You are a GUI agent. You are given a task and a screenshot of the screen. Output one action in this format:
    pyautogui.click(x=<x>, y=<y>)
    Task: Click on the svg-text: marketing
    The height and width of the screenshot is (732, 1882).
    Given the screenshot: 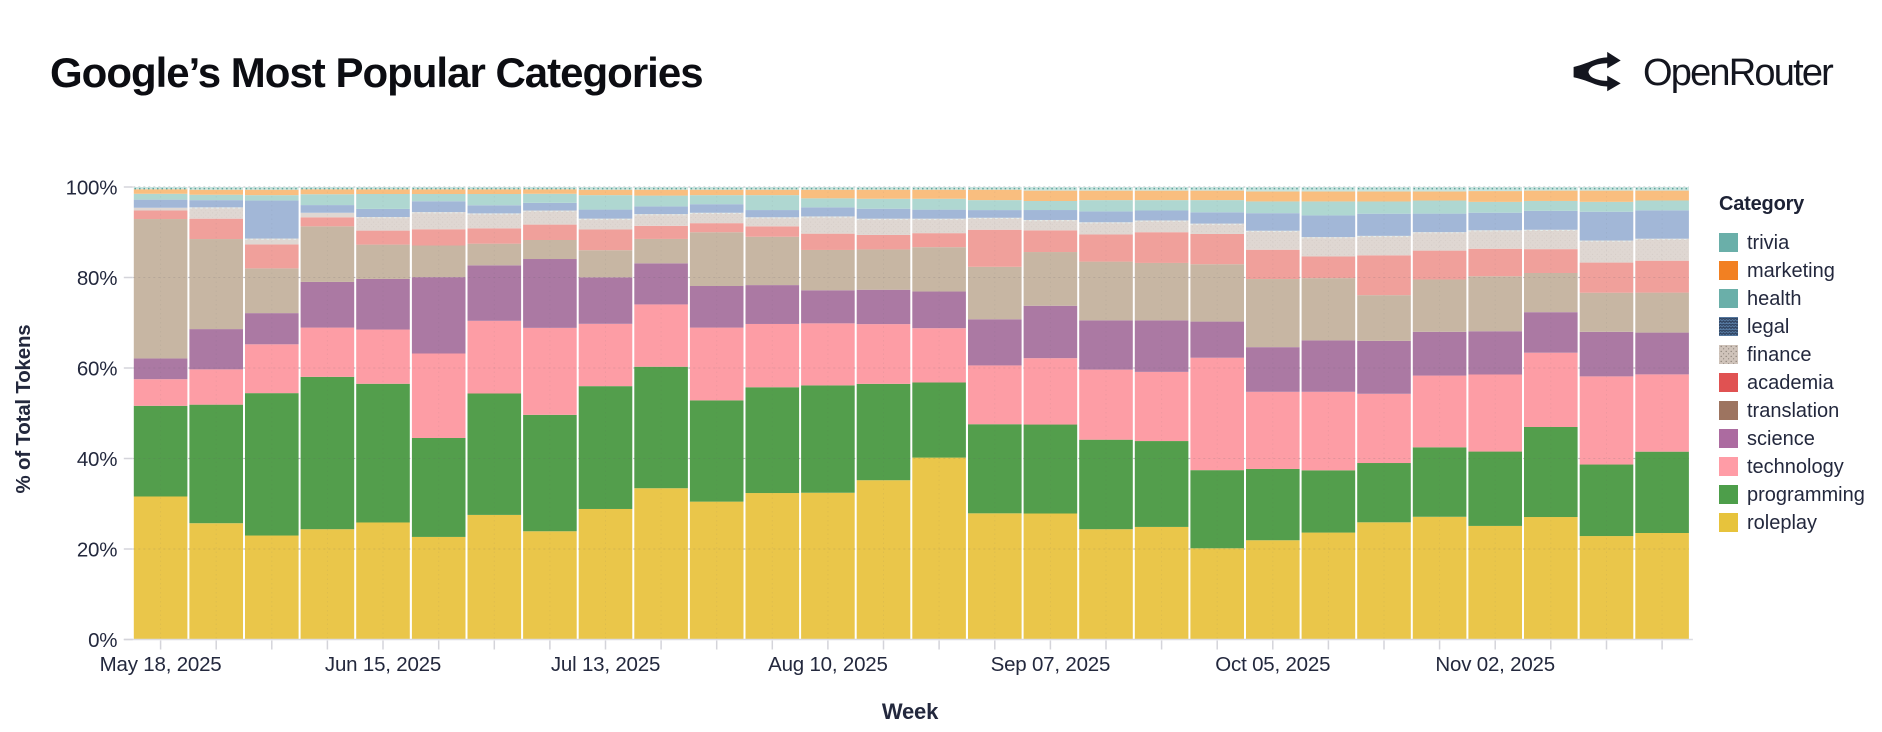 What is the action you would take?
    pyautogui.click(x=1791, y=271)
    